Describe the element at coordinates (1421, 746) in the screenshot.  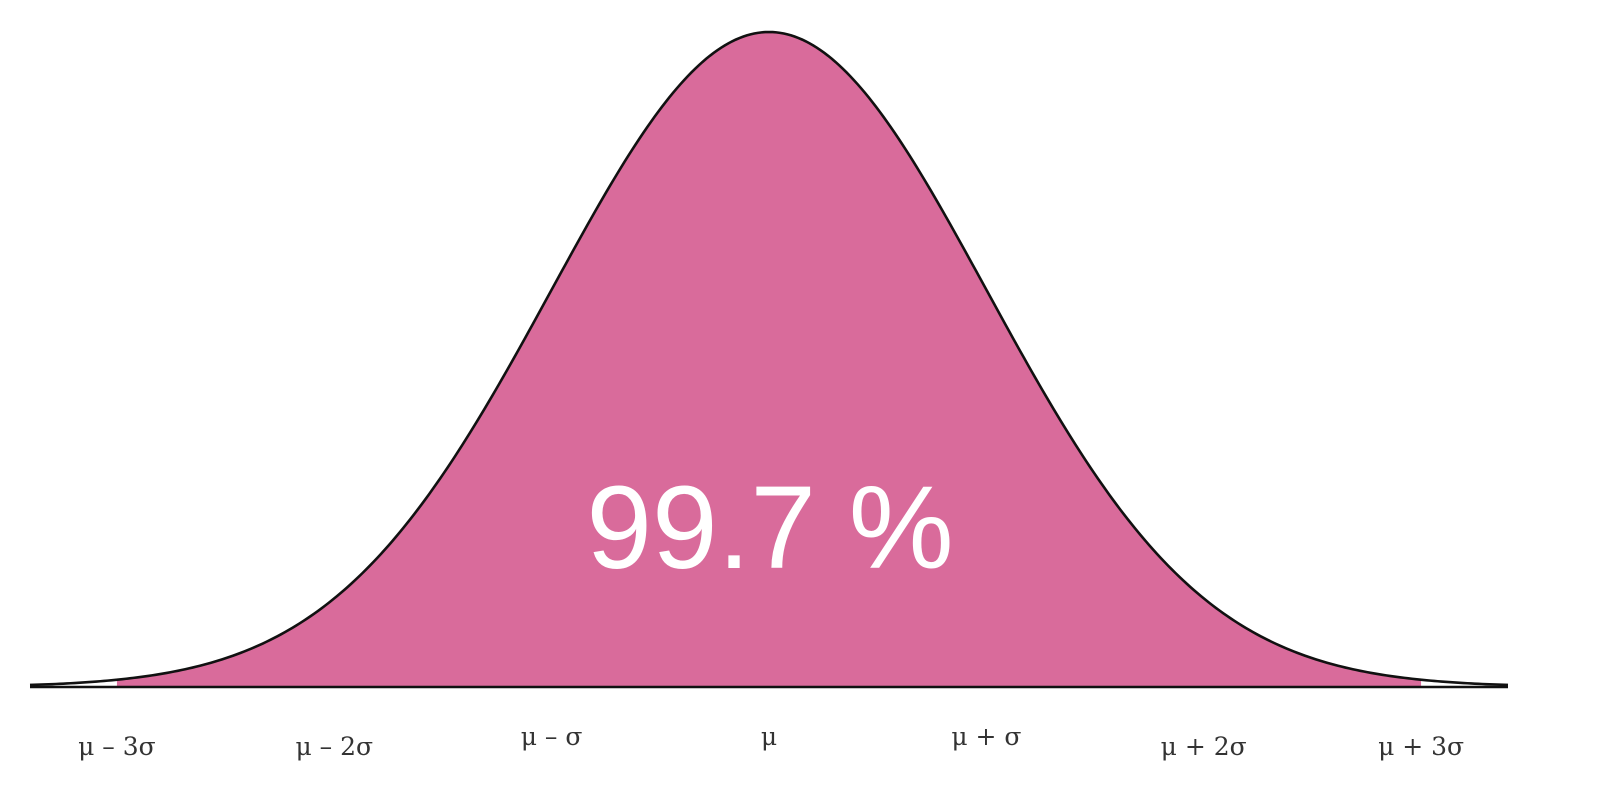
I see `x-tick-label: μ + 3σ` at that location.